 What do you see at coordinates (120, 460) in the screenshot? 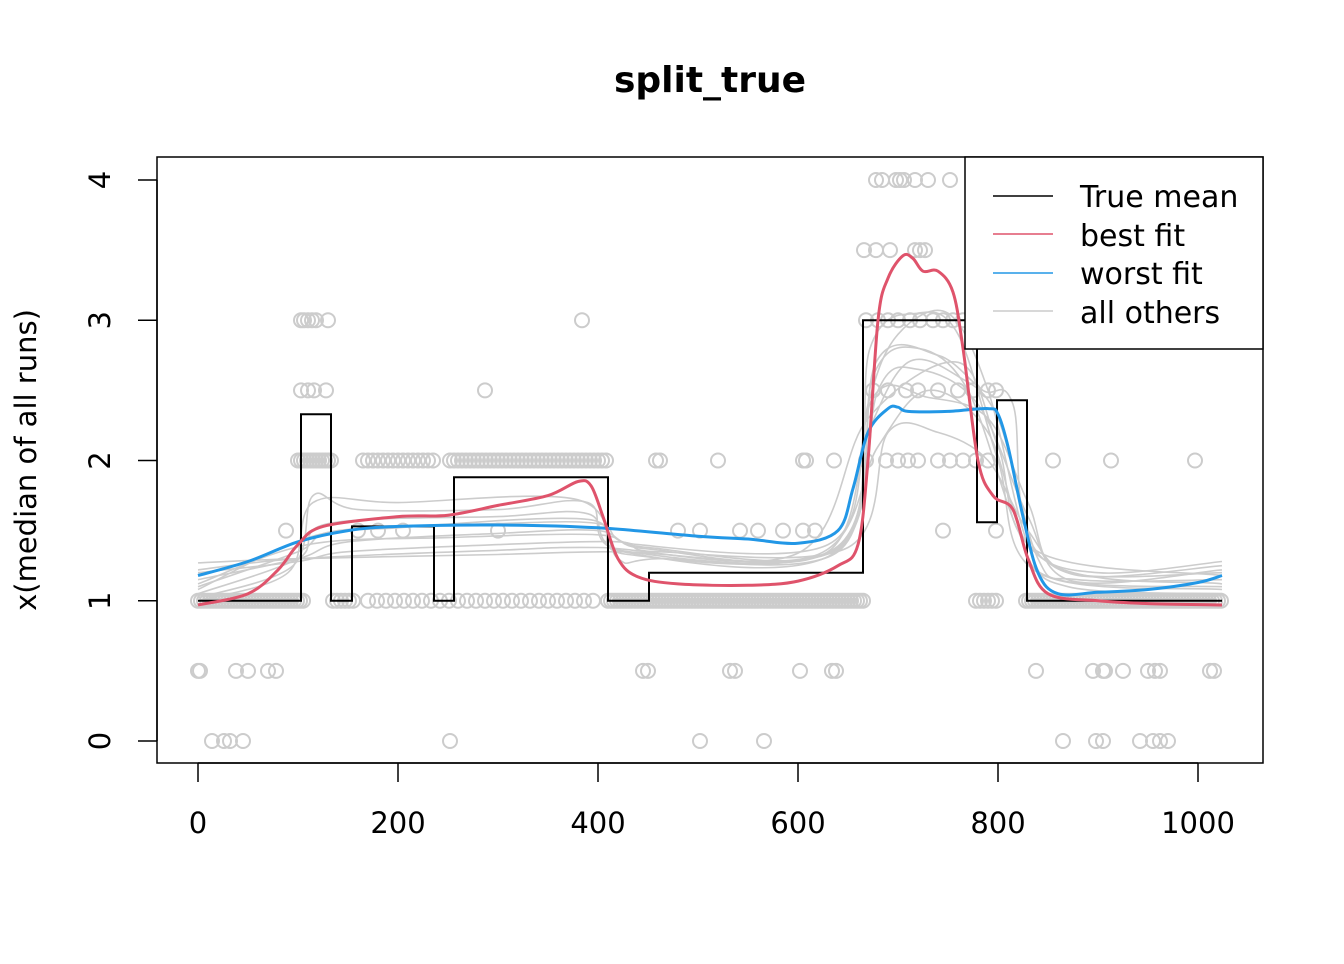
I see `y-axis: 0 1 2 3 4` at bounding box center [120, 460].